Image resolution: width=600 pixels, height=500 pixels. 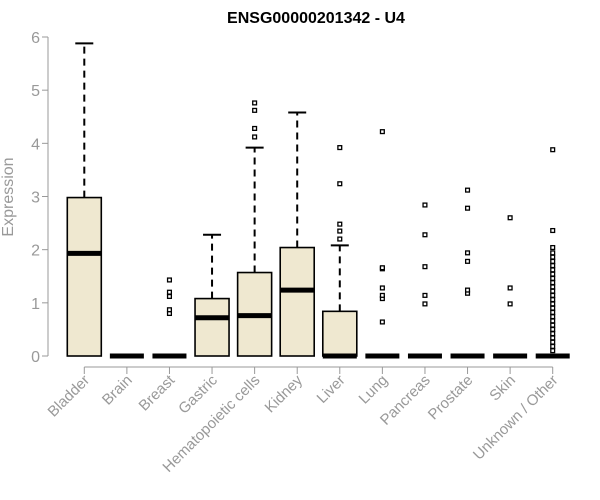 I want to click on x-tick-label: Kidney, so click(x=284, y=393).